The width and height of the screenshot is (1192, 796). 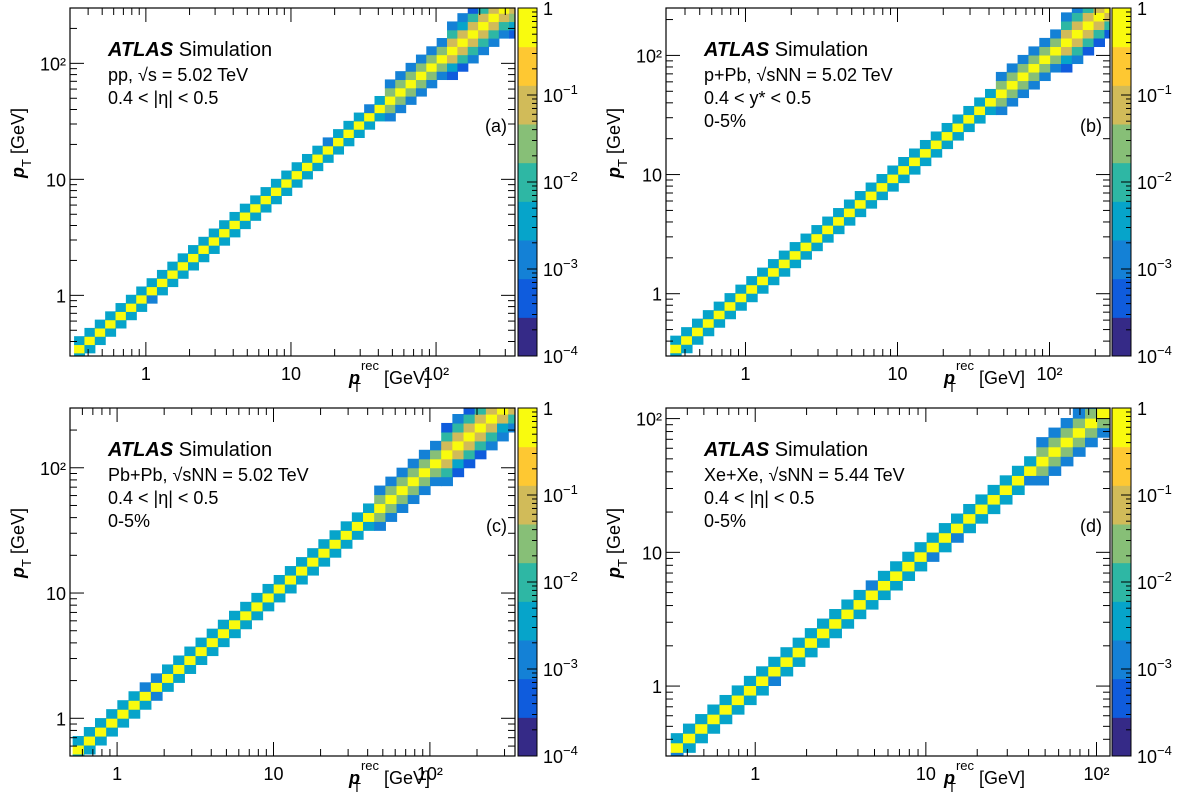 What do you see at coordinates (496, 126) in the screenshot?
I see `panel-label: (a)` at bounding box center [496, 126].